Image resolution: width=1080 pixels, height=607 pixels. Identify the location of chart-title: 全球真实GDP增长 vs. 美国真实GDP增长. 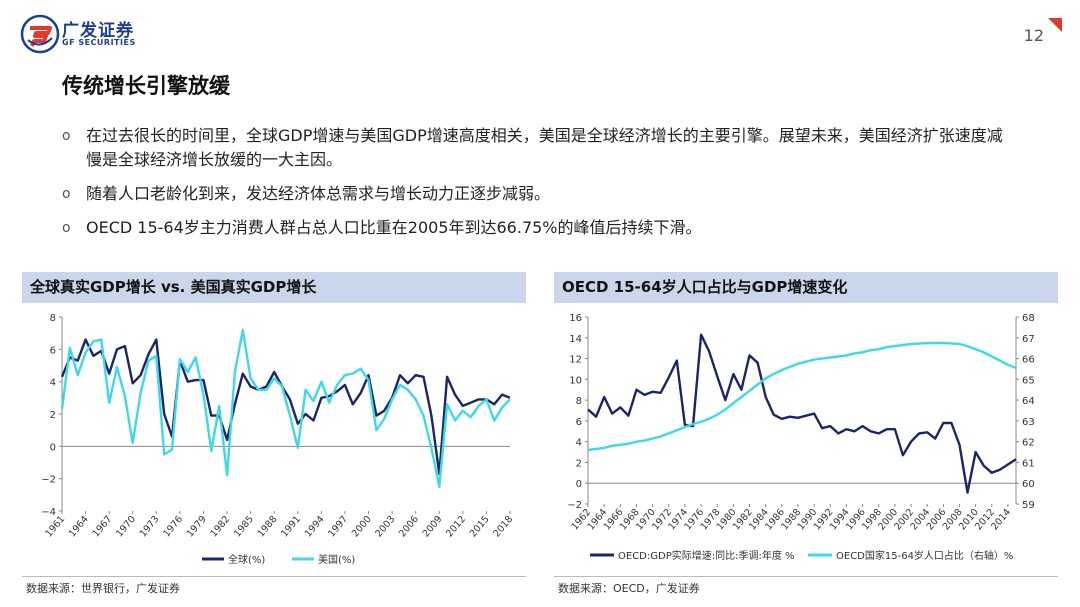
(274, 287).